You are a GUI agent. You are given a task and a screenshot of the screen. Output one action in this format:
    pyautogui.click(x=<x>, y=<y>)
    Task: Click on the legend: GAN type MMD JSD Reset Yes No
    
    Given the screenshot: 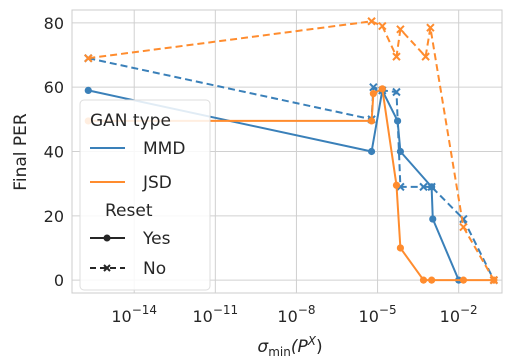 What is the action you would take?
    pyautogui.click(x=145, y=195)
    